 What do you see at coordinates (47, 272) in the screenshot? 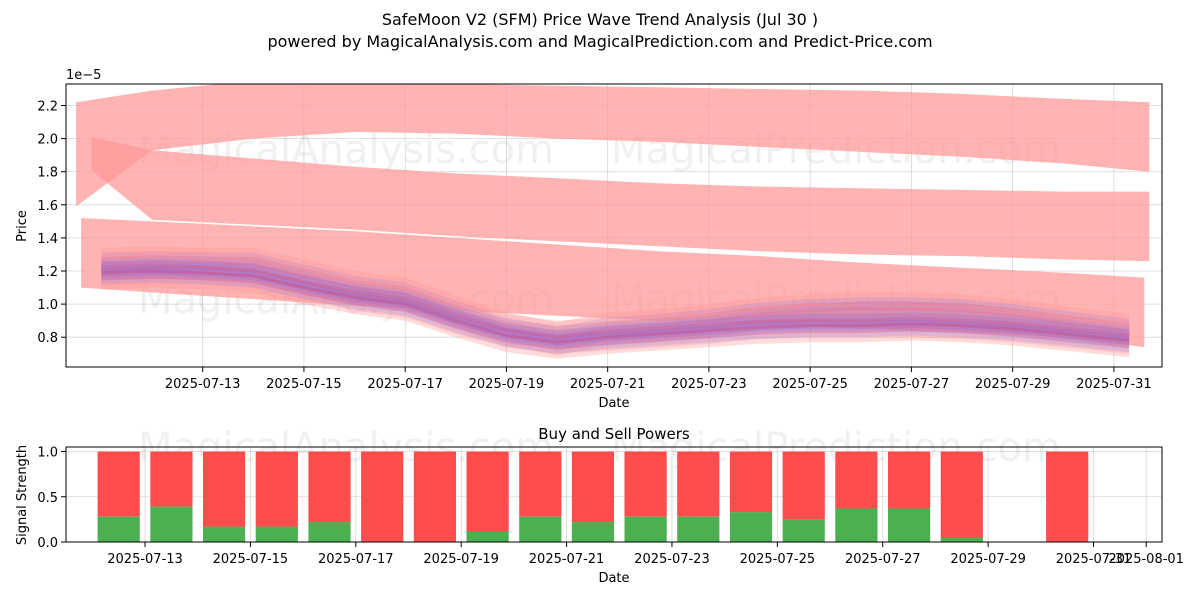
I see `top-y-tick-label: 1.2` at bounding box center [47, 272].